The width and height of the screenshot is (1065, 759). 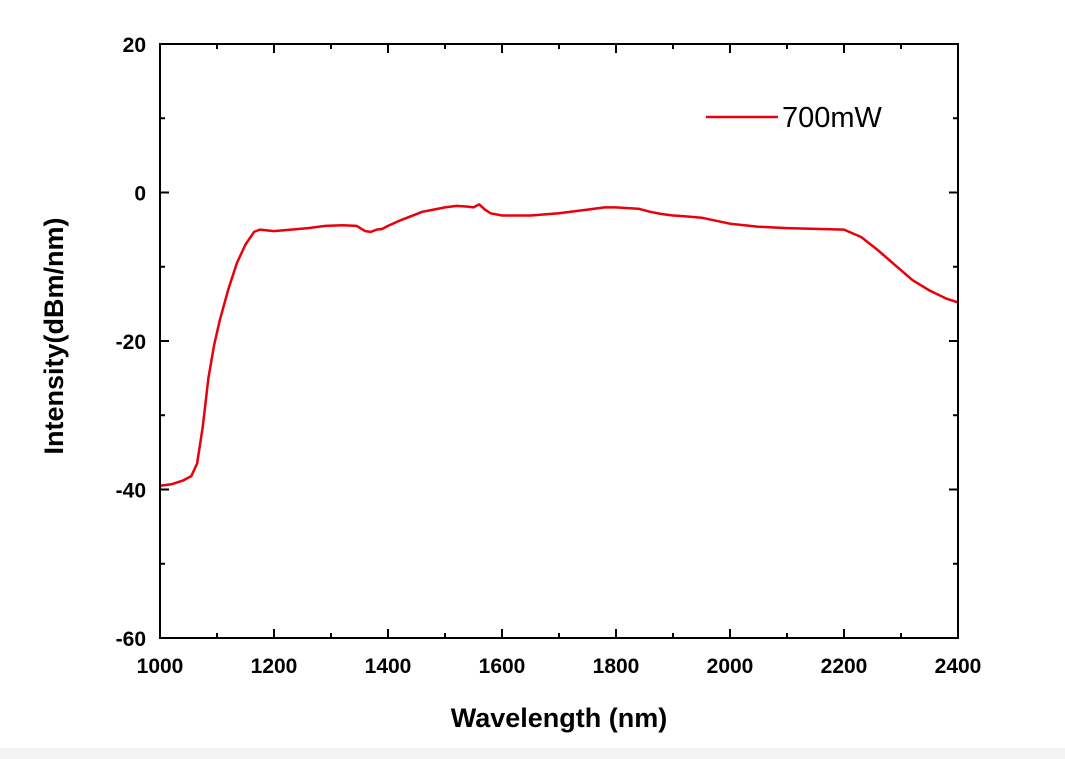 I want to click on x-tick-label: 1000, so click(x=160, y=666).